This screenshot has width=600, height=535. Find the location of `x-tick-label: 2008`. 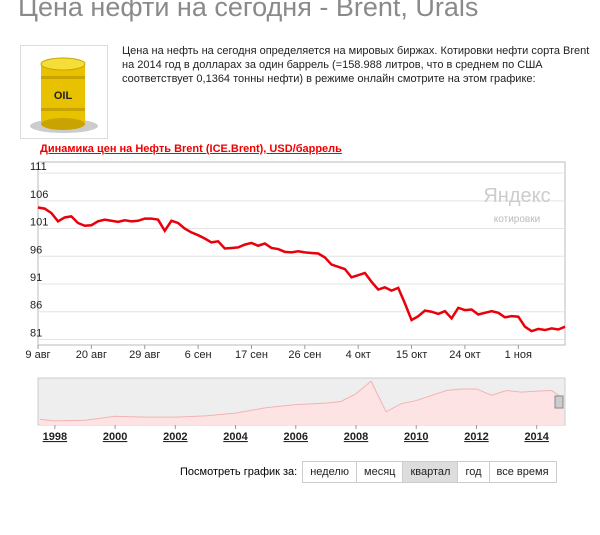

x-tick-label: 2008 is located at coordinates (356, 437).